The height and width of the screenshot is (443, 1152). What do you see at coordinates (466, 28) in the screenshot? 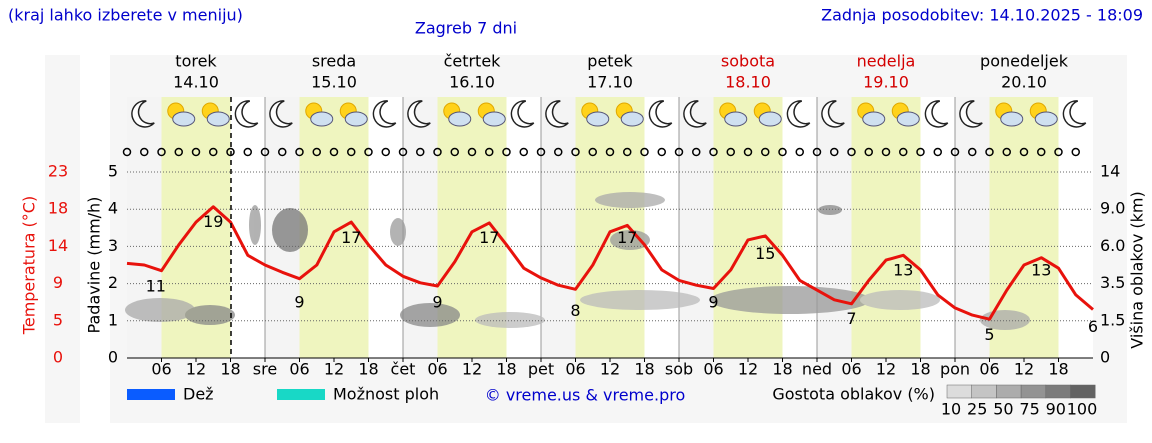
I see `title: Zagreb 7 dni` at bounding box center [466, 28].